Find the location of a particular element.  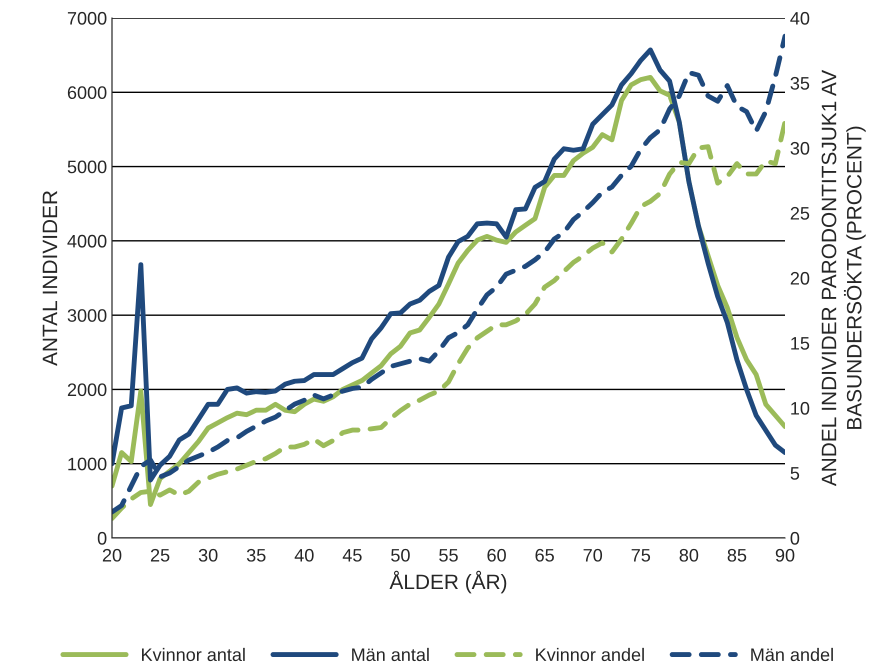

y2-tick-label: 35 is located at coordinates (800, 83).